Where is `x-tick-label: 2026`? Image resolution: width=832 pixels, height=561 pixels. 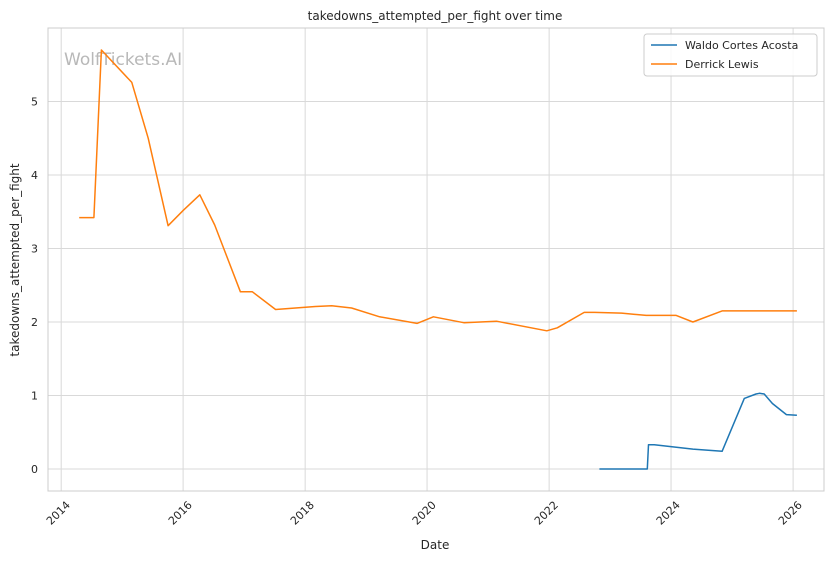 x-tick-label: 2026 is located at coordinates (790, 513).